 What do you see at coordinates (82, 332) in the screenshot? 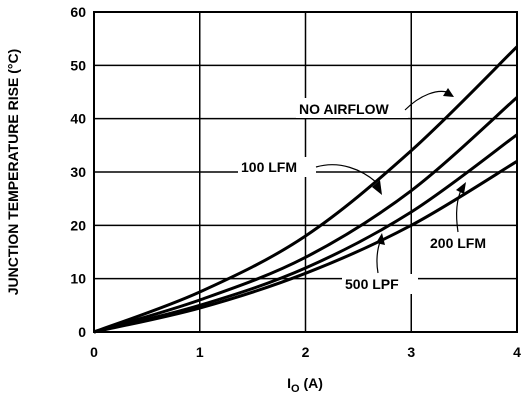
I see `y-tick-label: 0` at bounding box center [82, 332].